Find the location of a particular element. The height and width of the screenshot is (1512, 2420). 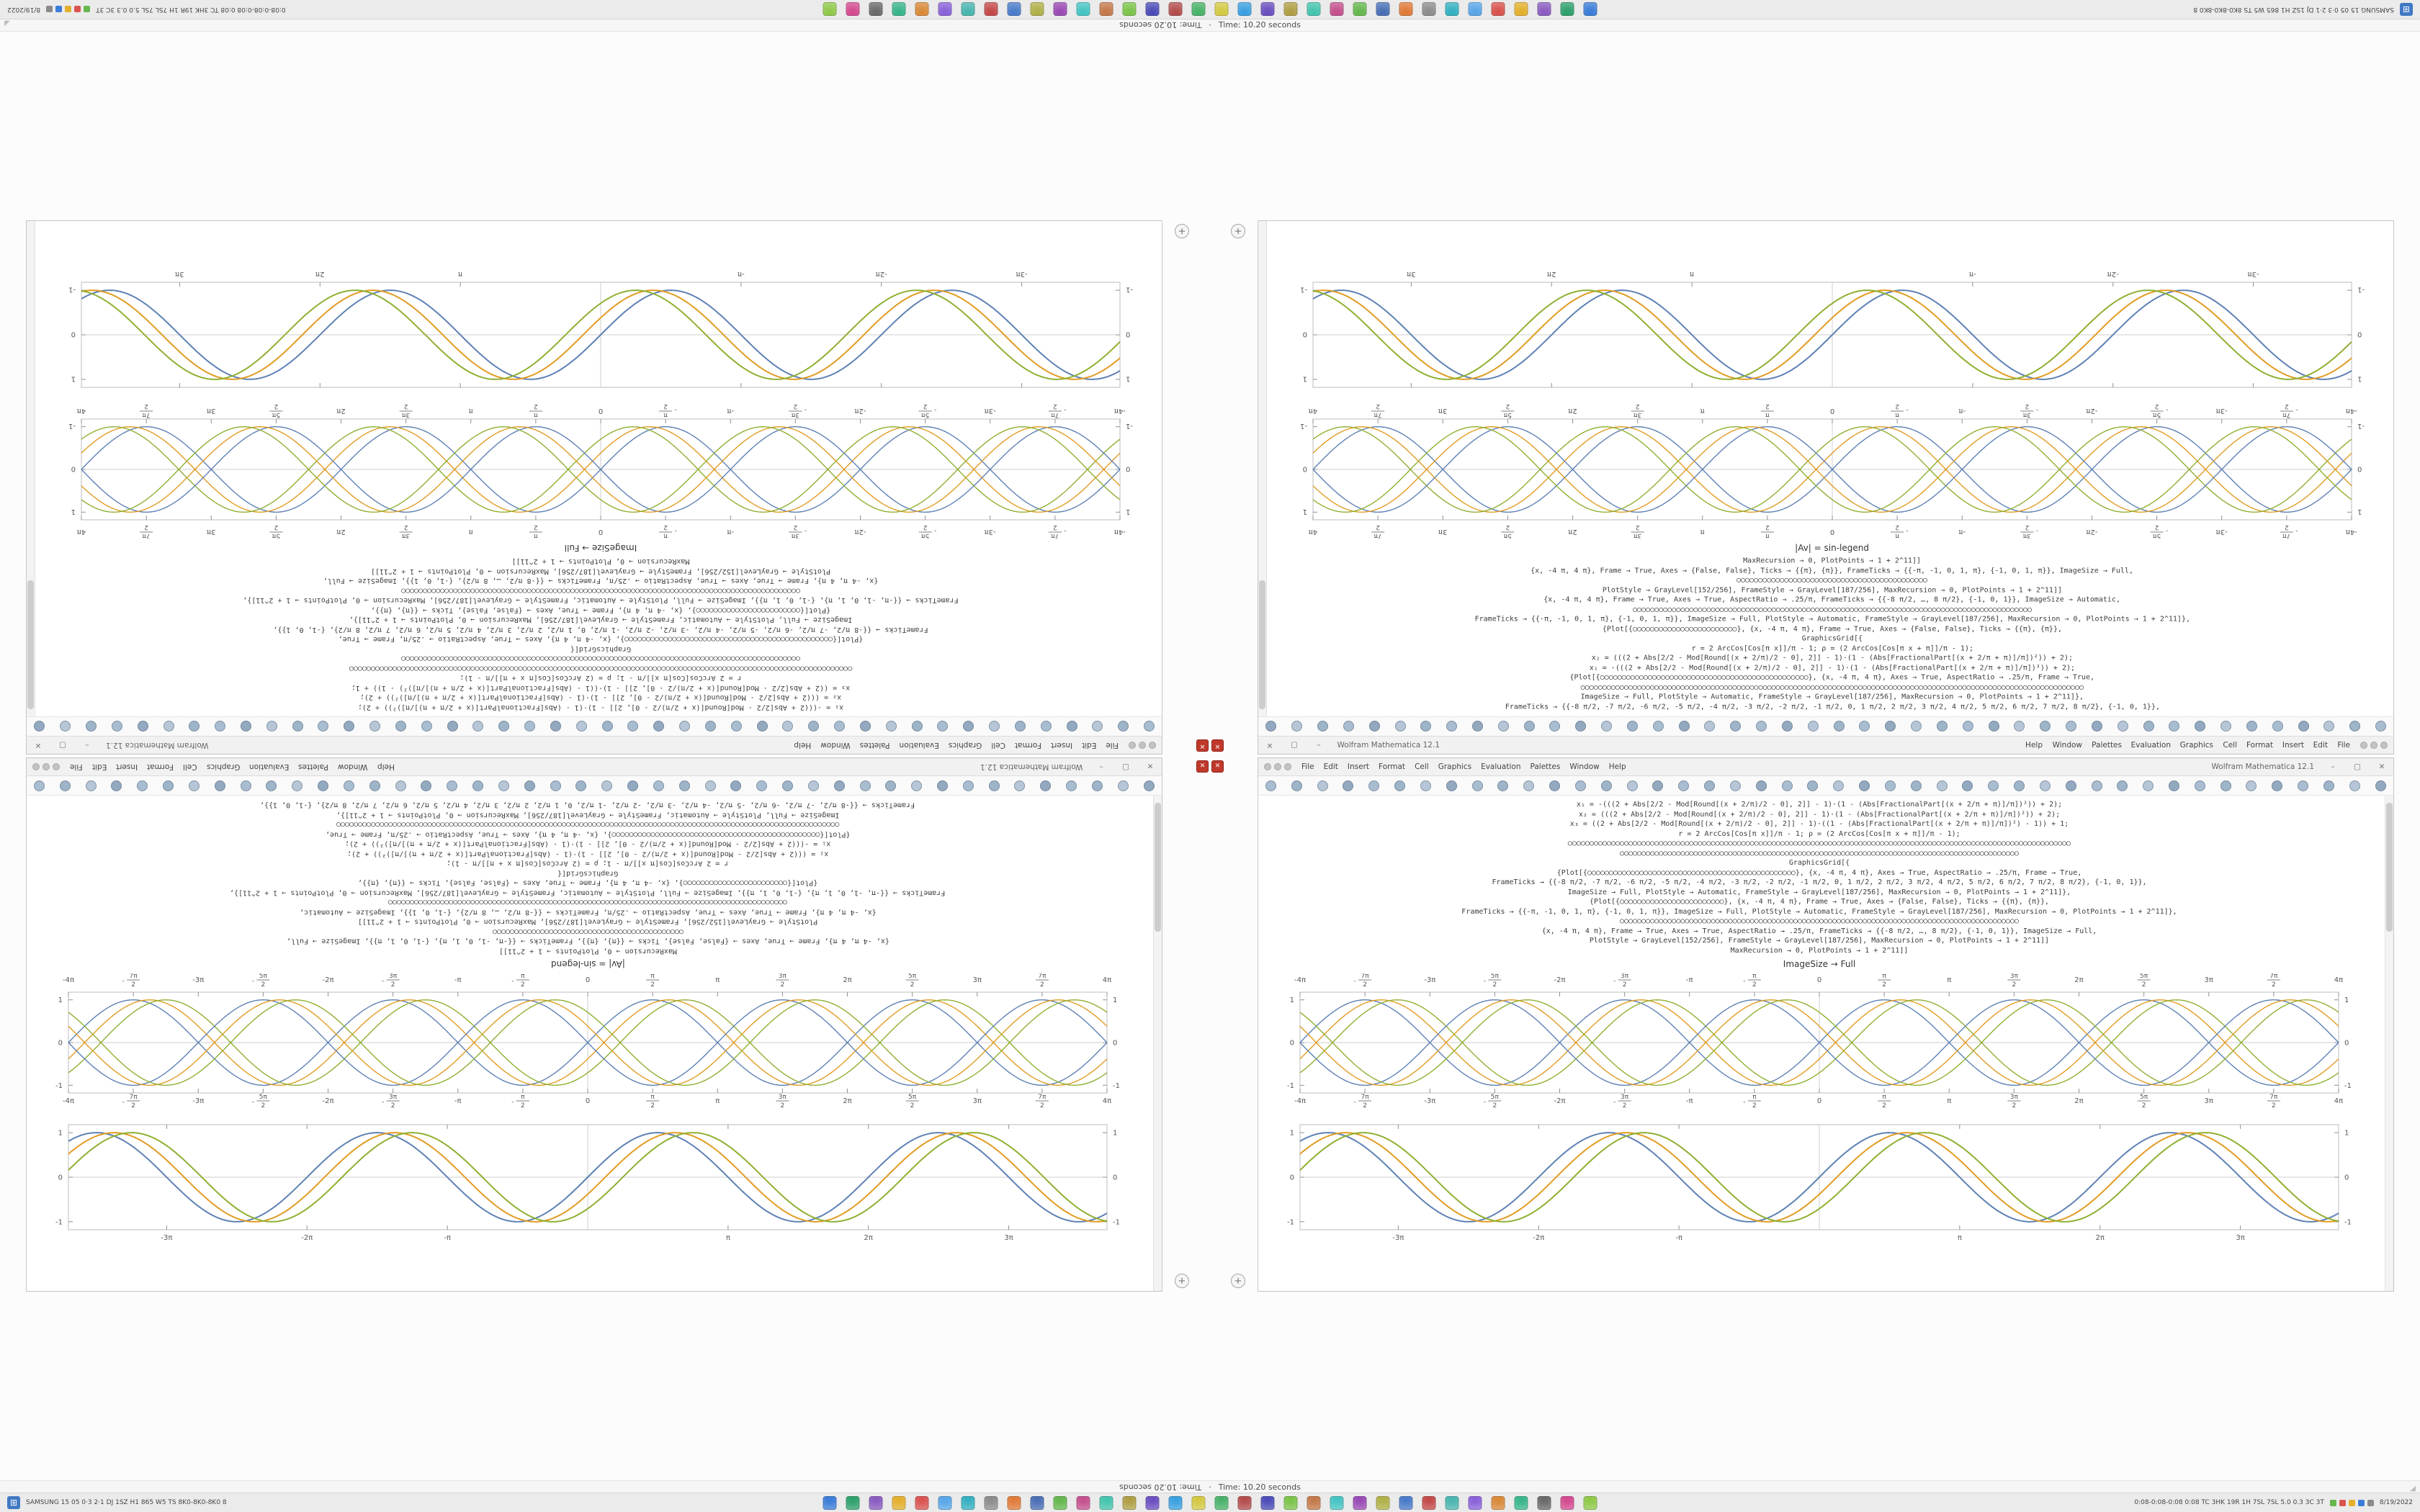

menu-item: Graphics is located at coordinates (224, 766).